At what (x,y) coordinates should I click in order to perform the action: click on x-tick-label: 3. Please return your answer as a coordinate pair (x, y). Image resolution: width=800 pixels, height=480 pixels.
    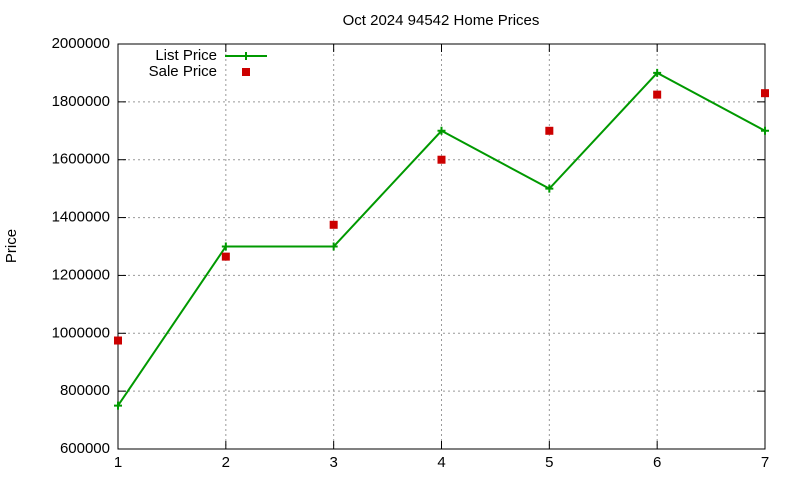
    Looking at the image, I should click on (333, 462).